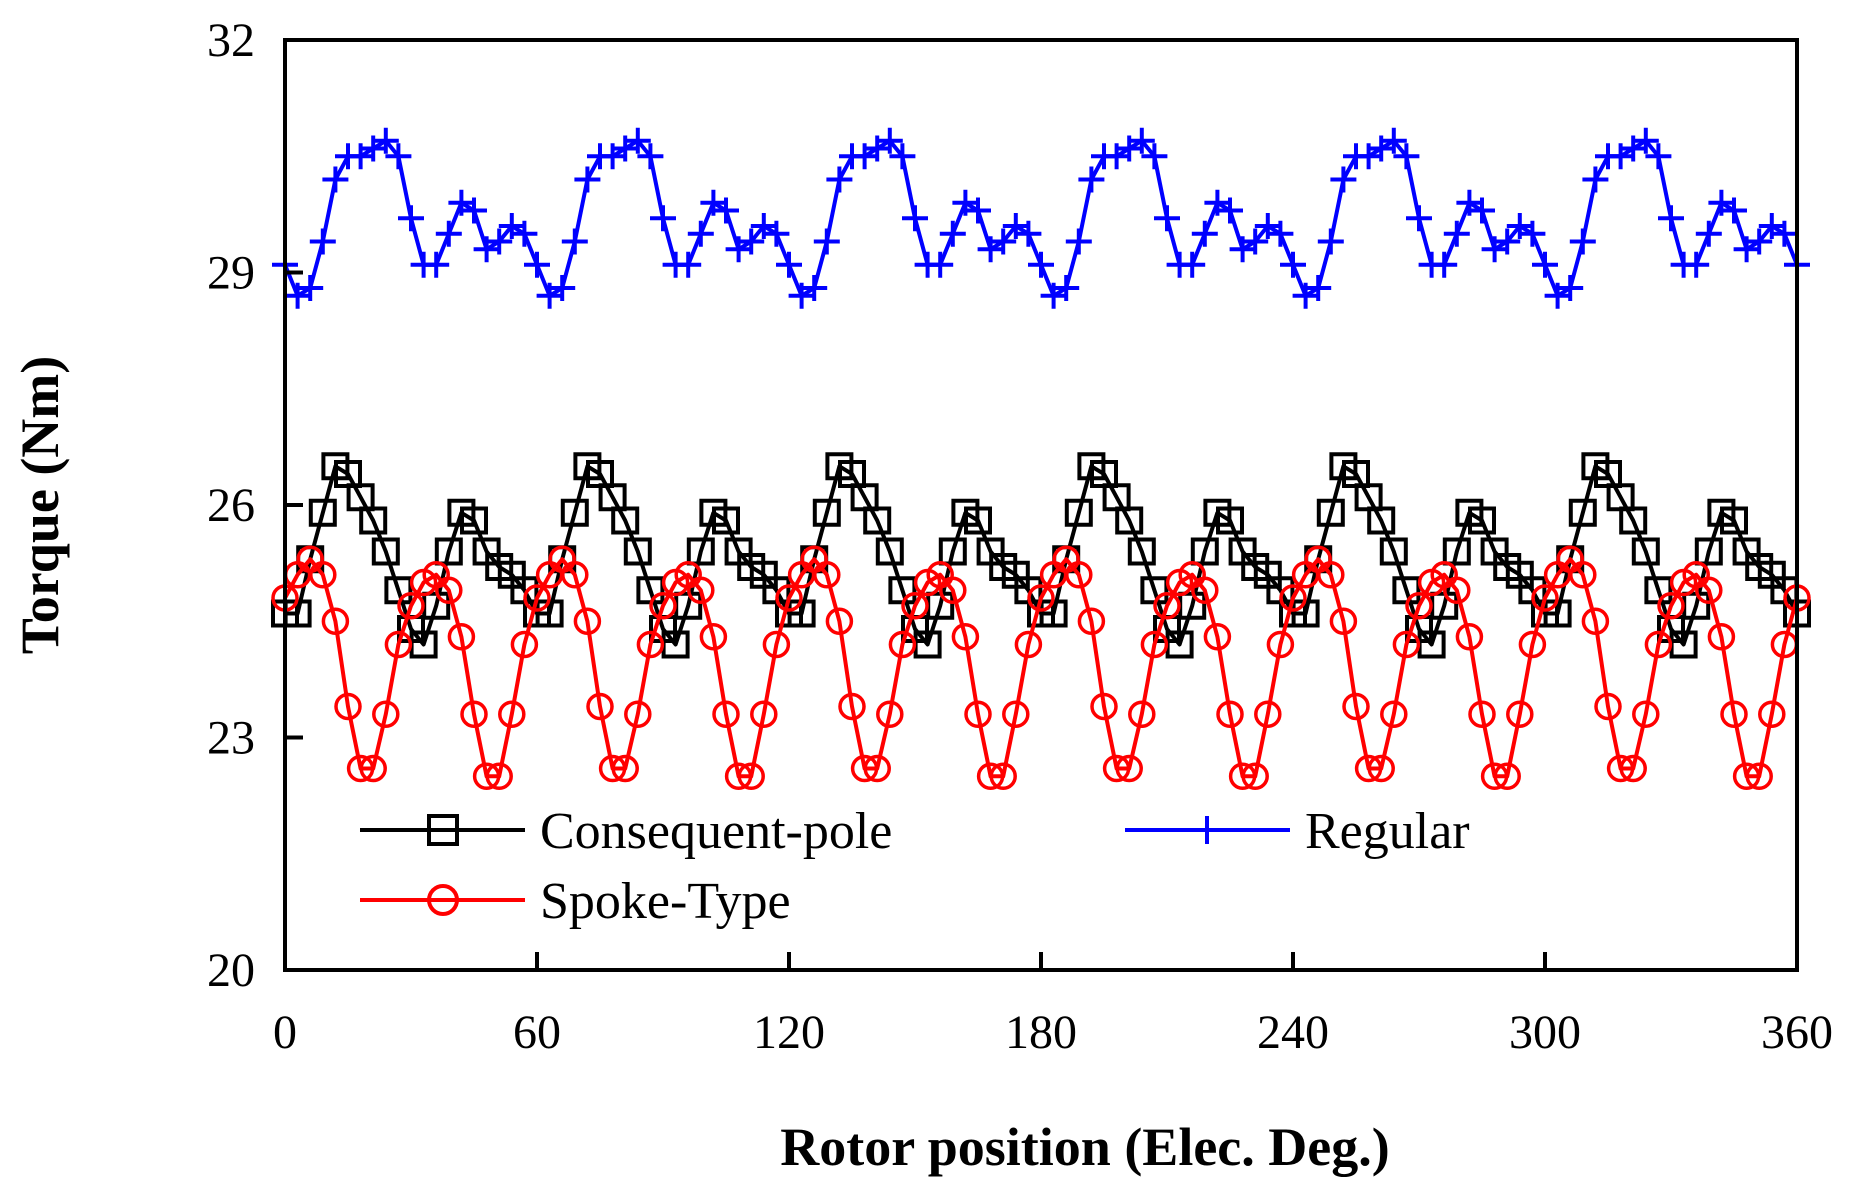 This screenshot has height=1189, width=1857. I want to click on y-tick-label: 29, so click(231, 273).